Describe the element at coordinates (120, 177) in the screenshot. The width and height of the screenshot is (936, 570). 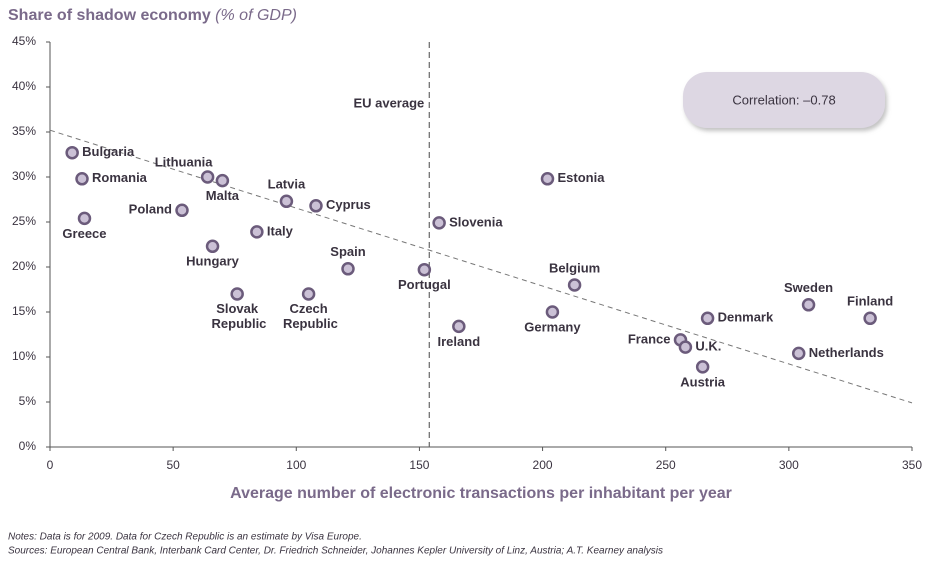
I see `point-label: Romania` at that location.